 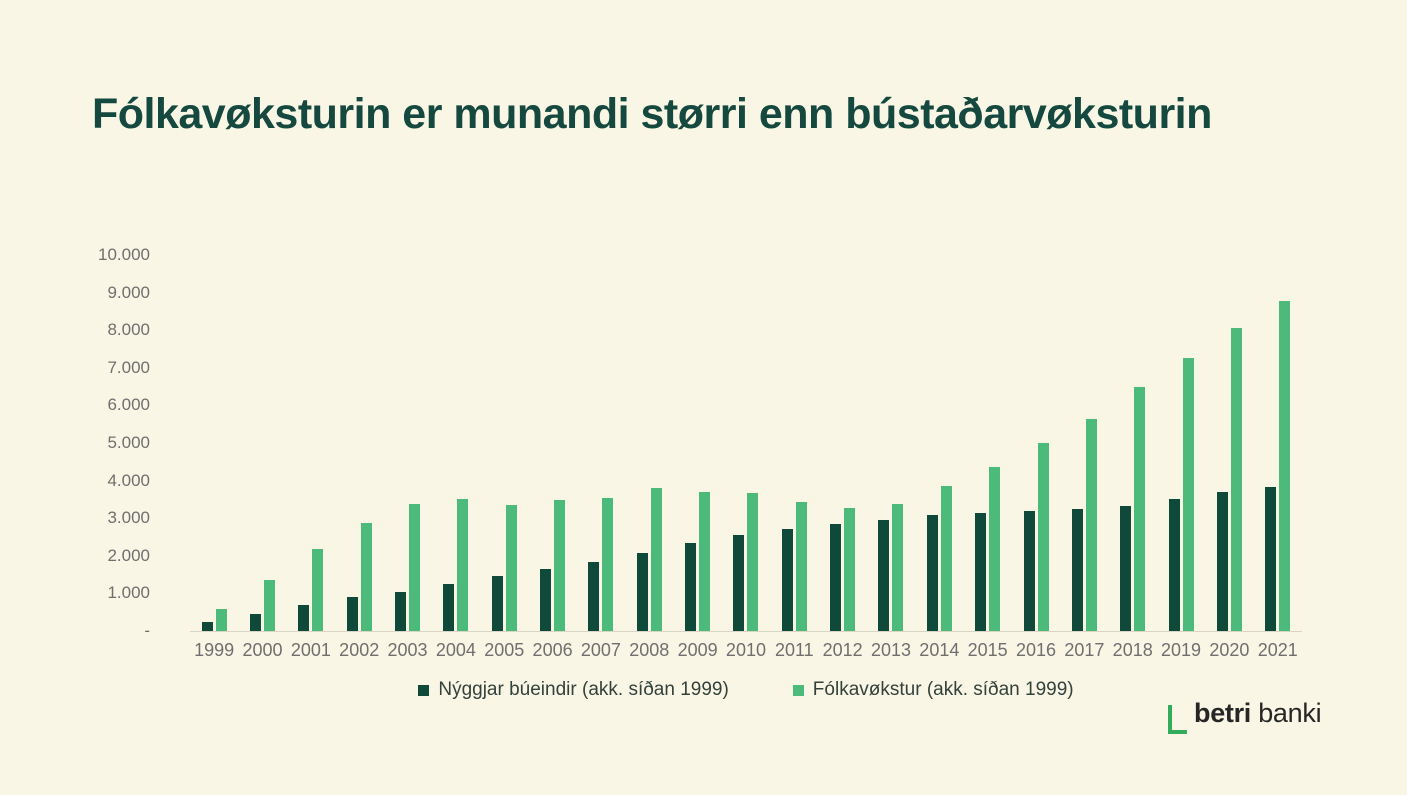 What do you see at coordinates (1229, 457) in the screenshot?
I see `bar-group: 2020` at bounding box center [1229, 457].